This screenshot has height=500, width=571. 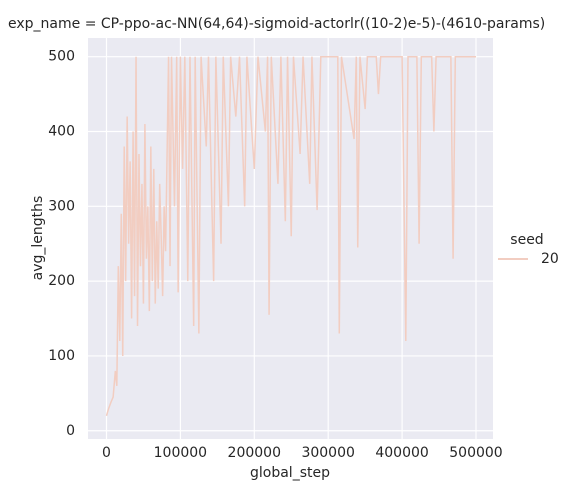 I want to click on x-tick-label: 500000, so click(x=475, y=453).